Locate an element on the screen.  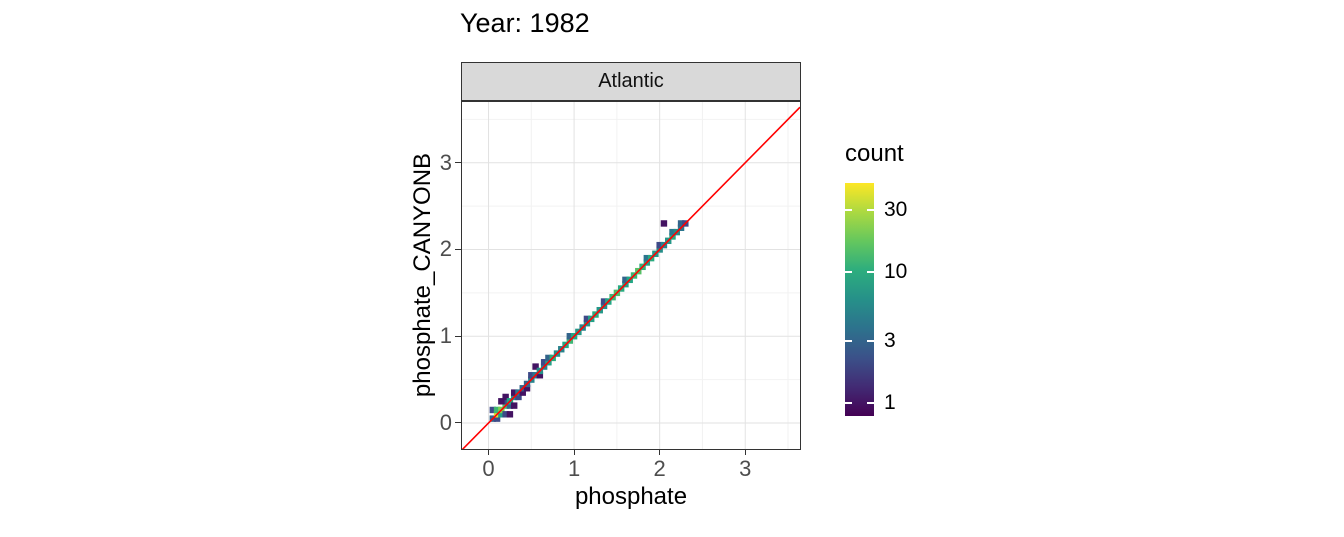
y-axis-tick-label: 3 is located at coordinates (445, 162).